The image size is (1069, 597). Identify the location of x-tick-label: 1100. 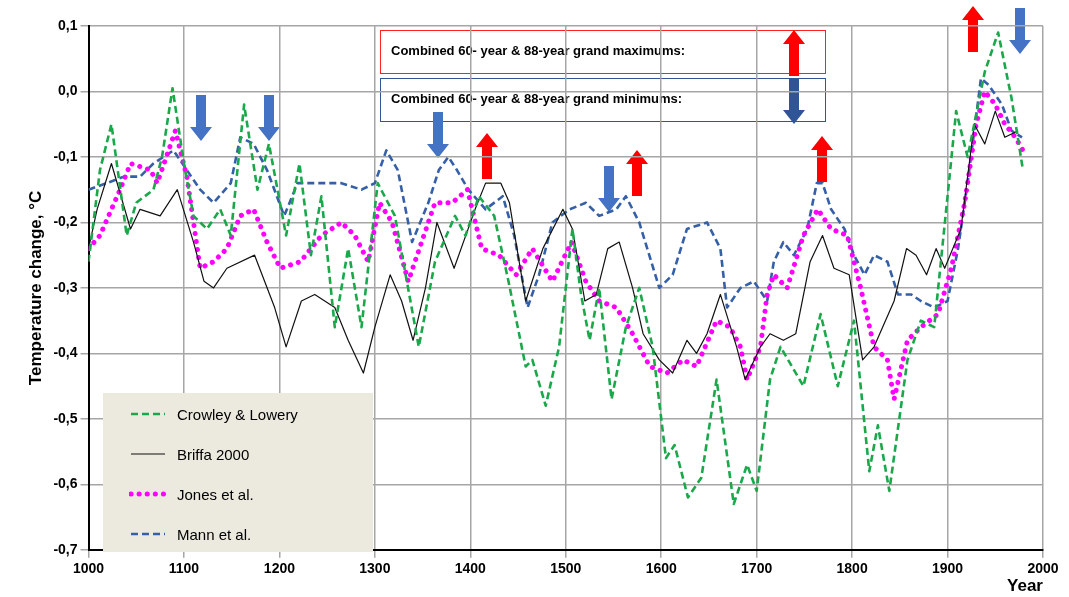
(184, 568).